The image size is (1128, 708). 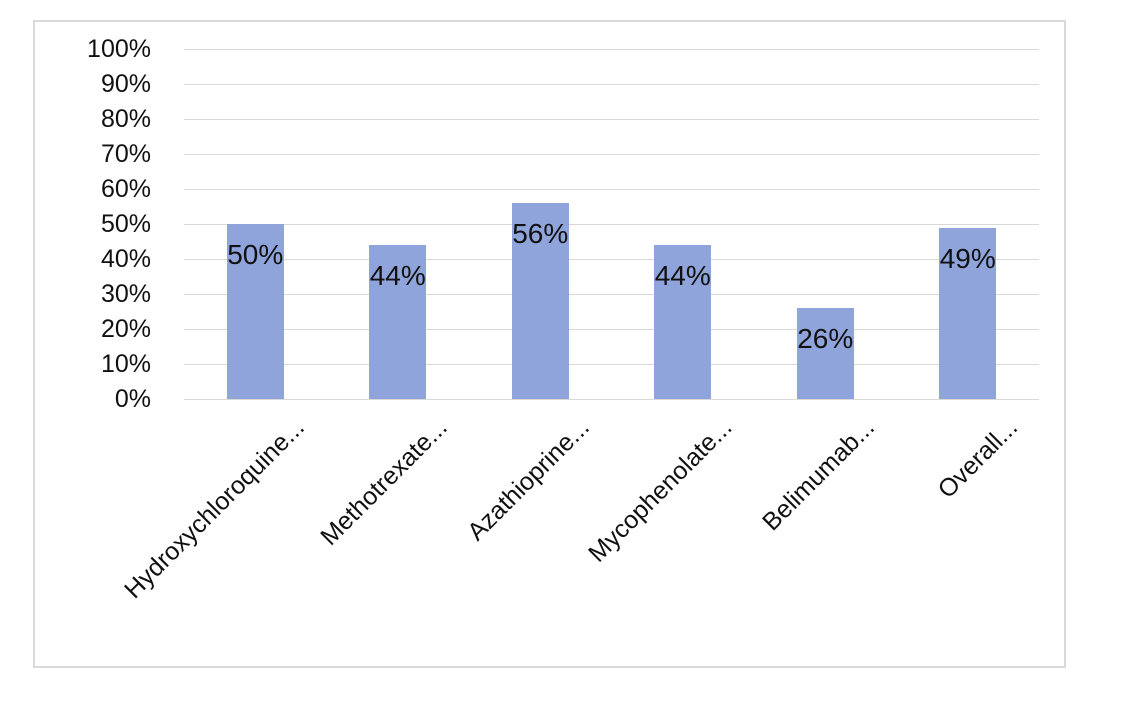 What do you see at coordinates (125, 259) in the screenshot?
I see `y-tick-label-40: 40%` at bounding box center [125, 259].